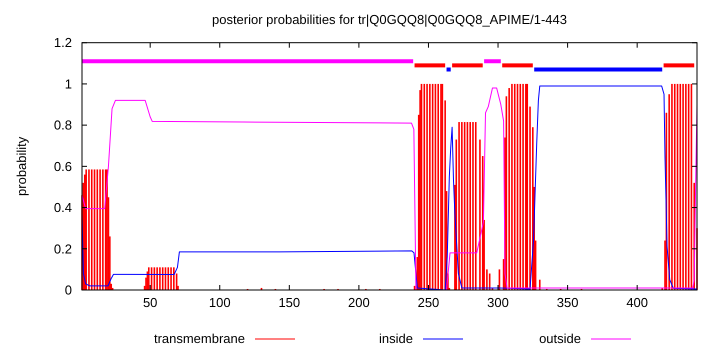 The image size is (710, 350). What do you see at coordinates (429, 302) in the screenshot?
I see `x-tick-label: 250` at bounding box center [429, 302].